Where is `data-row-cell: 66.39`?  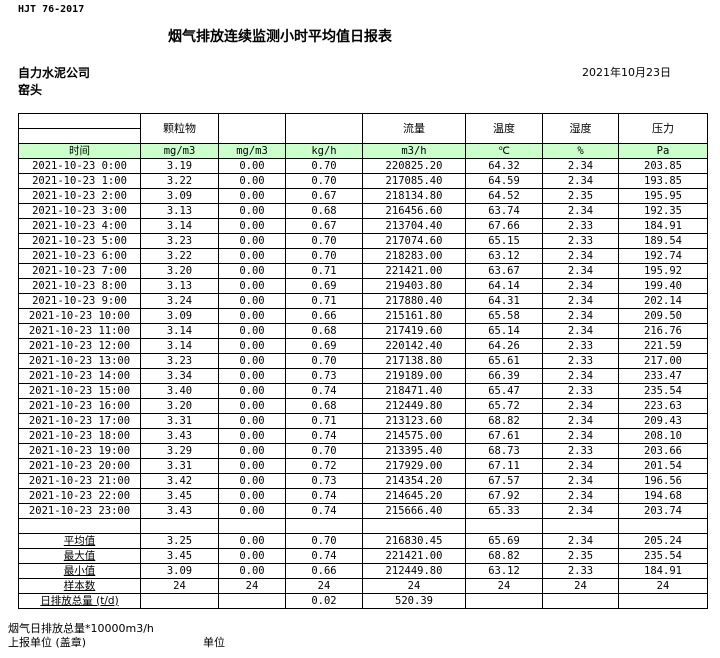 data-row-cell: 66.39 is located at coordinates (504, 376).